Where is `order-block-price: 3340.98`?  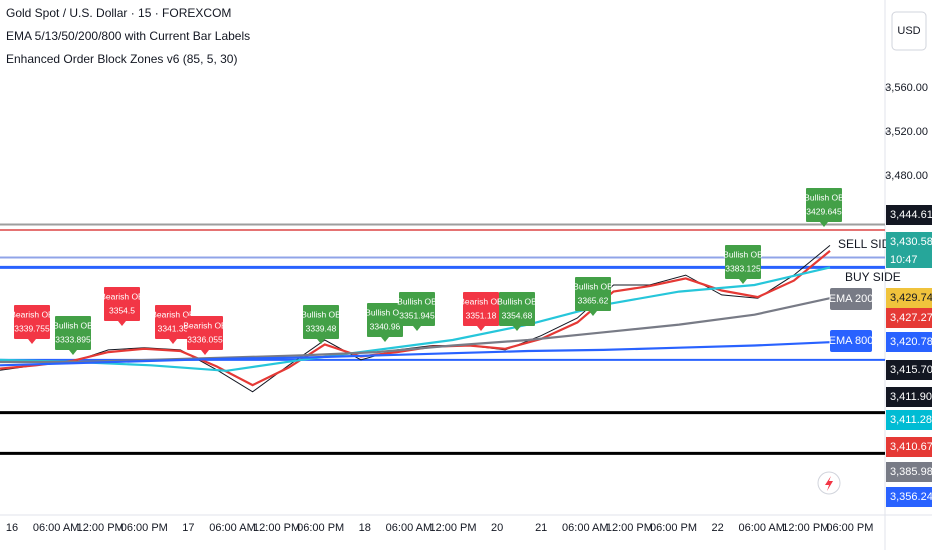 order-block-price: 3340.98 is located at coordinates (385, 326).